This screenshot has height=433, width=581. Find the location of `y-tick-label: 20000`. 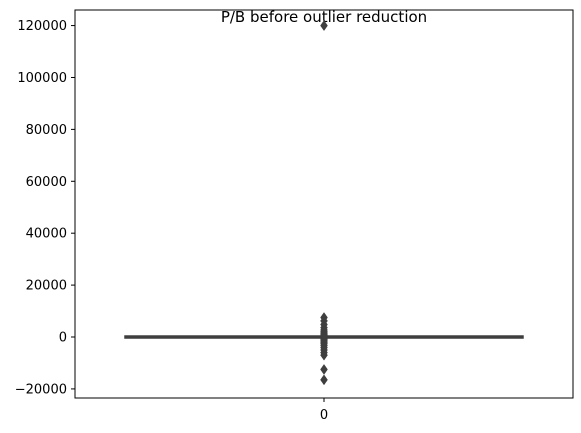

y-tick-label: 20000 is located at coordinates (46, 286).